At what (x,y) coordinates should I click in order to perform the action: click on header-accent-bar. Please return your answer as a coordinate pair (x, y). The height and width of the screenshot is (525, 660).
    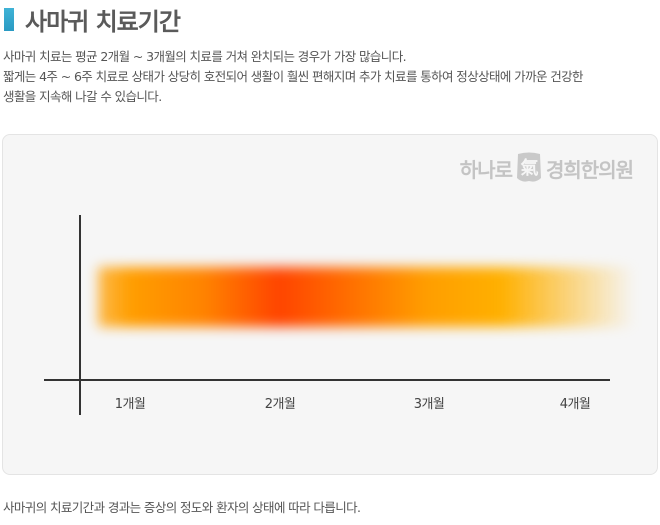
    Looking at the image, I should click on (9, 19).